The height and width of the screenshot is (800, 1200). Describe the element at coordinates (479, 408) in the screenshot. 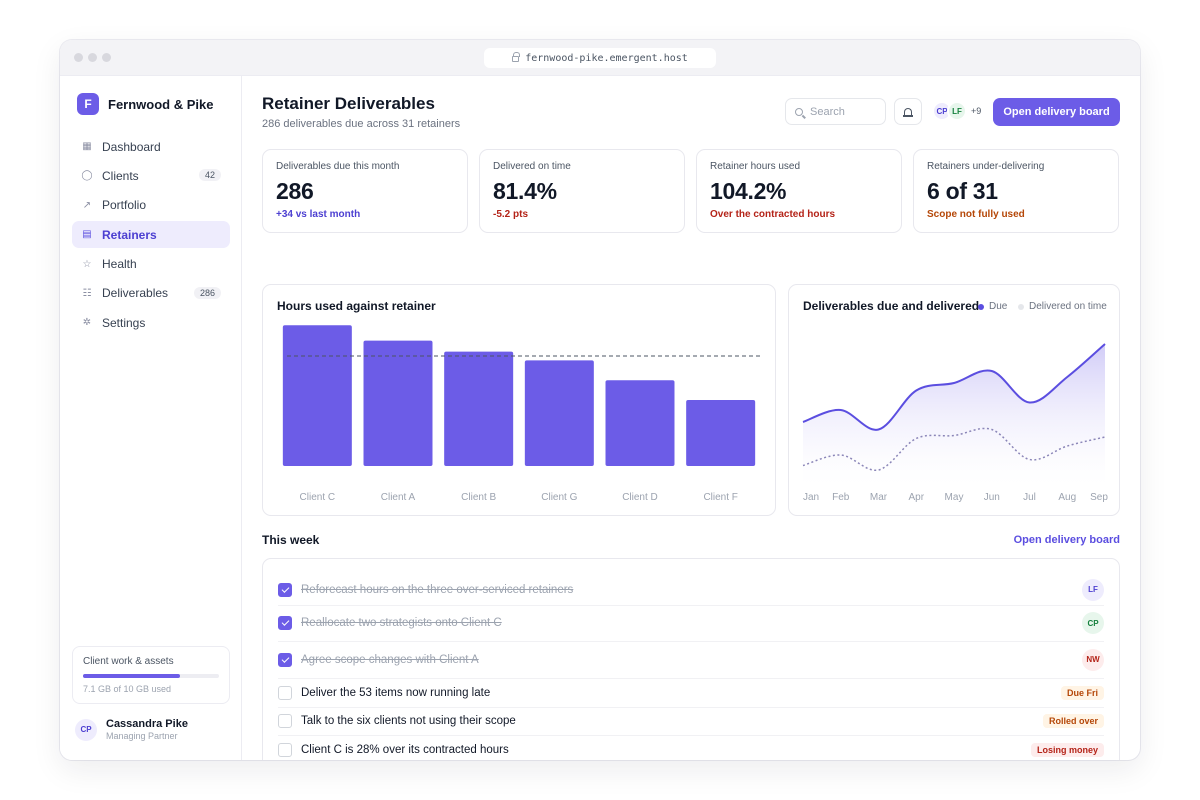

I see `bar-client-b` at that location.